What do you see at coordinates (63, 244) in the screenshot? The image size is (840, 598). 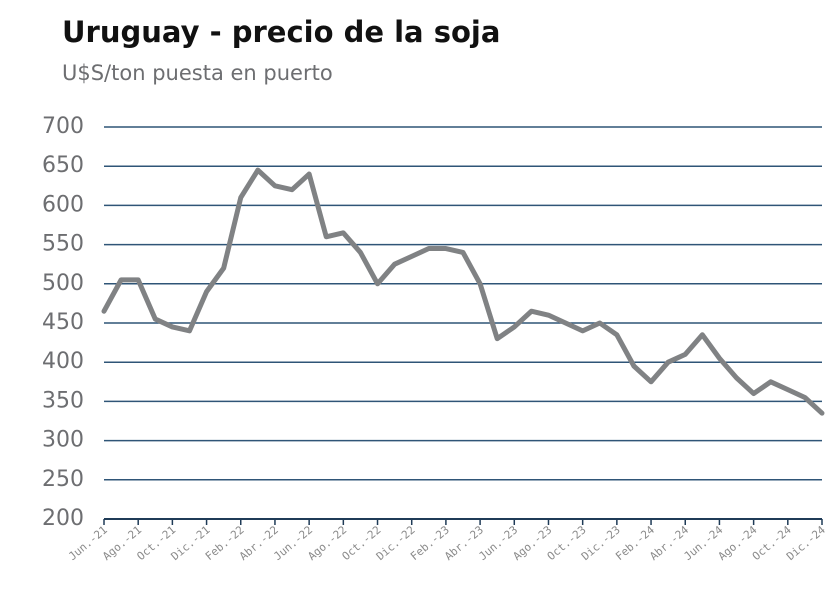 I see `y-tick-label: 550` at bounding box center [63, 244].